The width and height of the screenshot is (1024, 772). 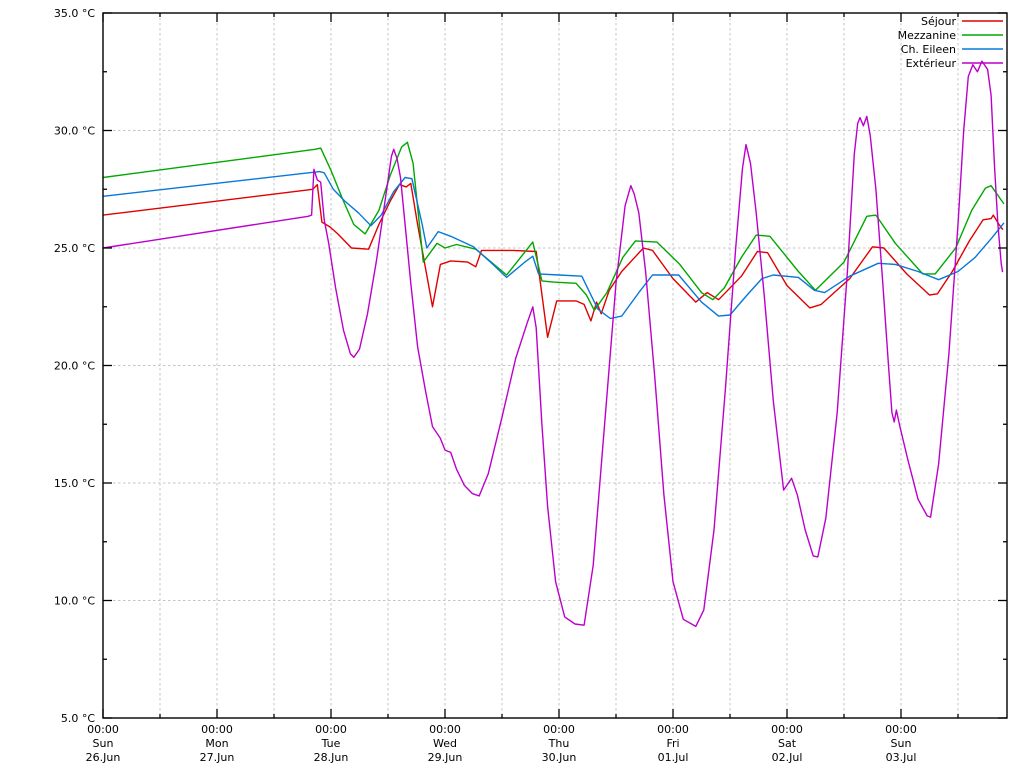 I want to click on legend-entry-ext-rieur: Extérieur, so click(x=954, y=63).